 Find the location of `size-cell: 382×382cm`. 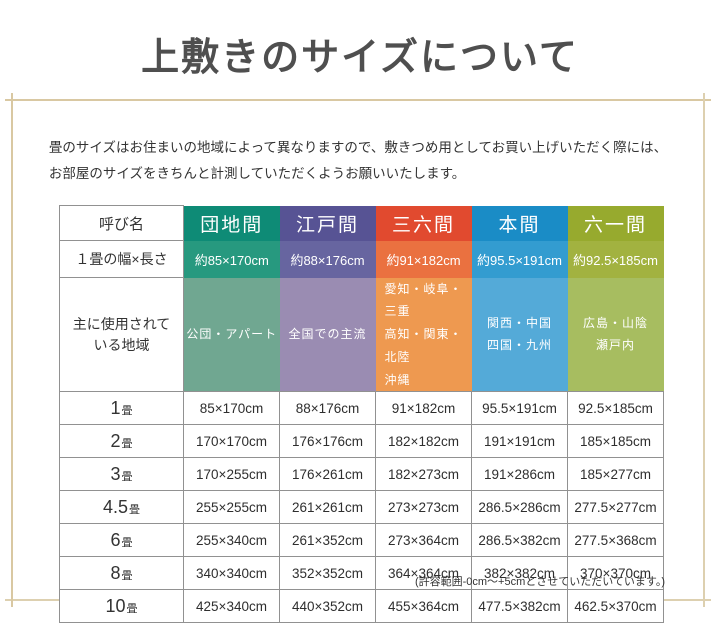

size-cell: 382×382cm is located at coordinates (519, 573).